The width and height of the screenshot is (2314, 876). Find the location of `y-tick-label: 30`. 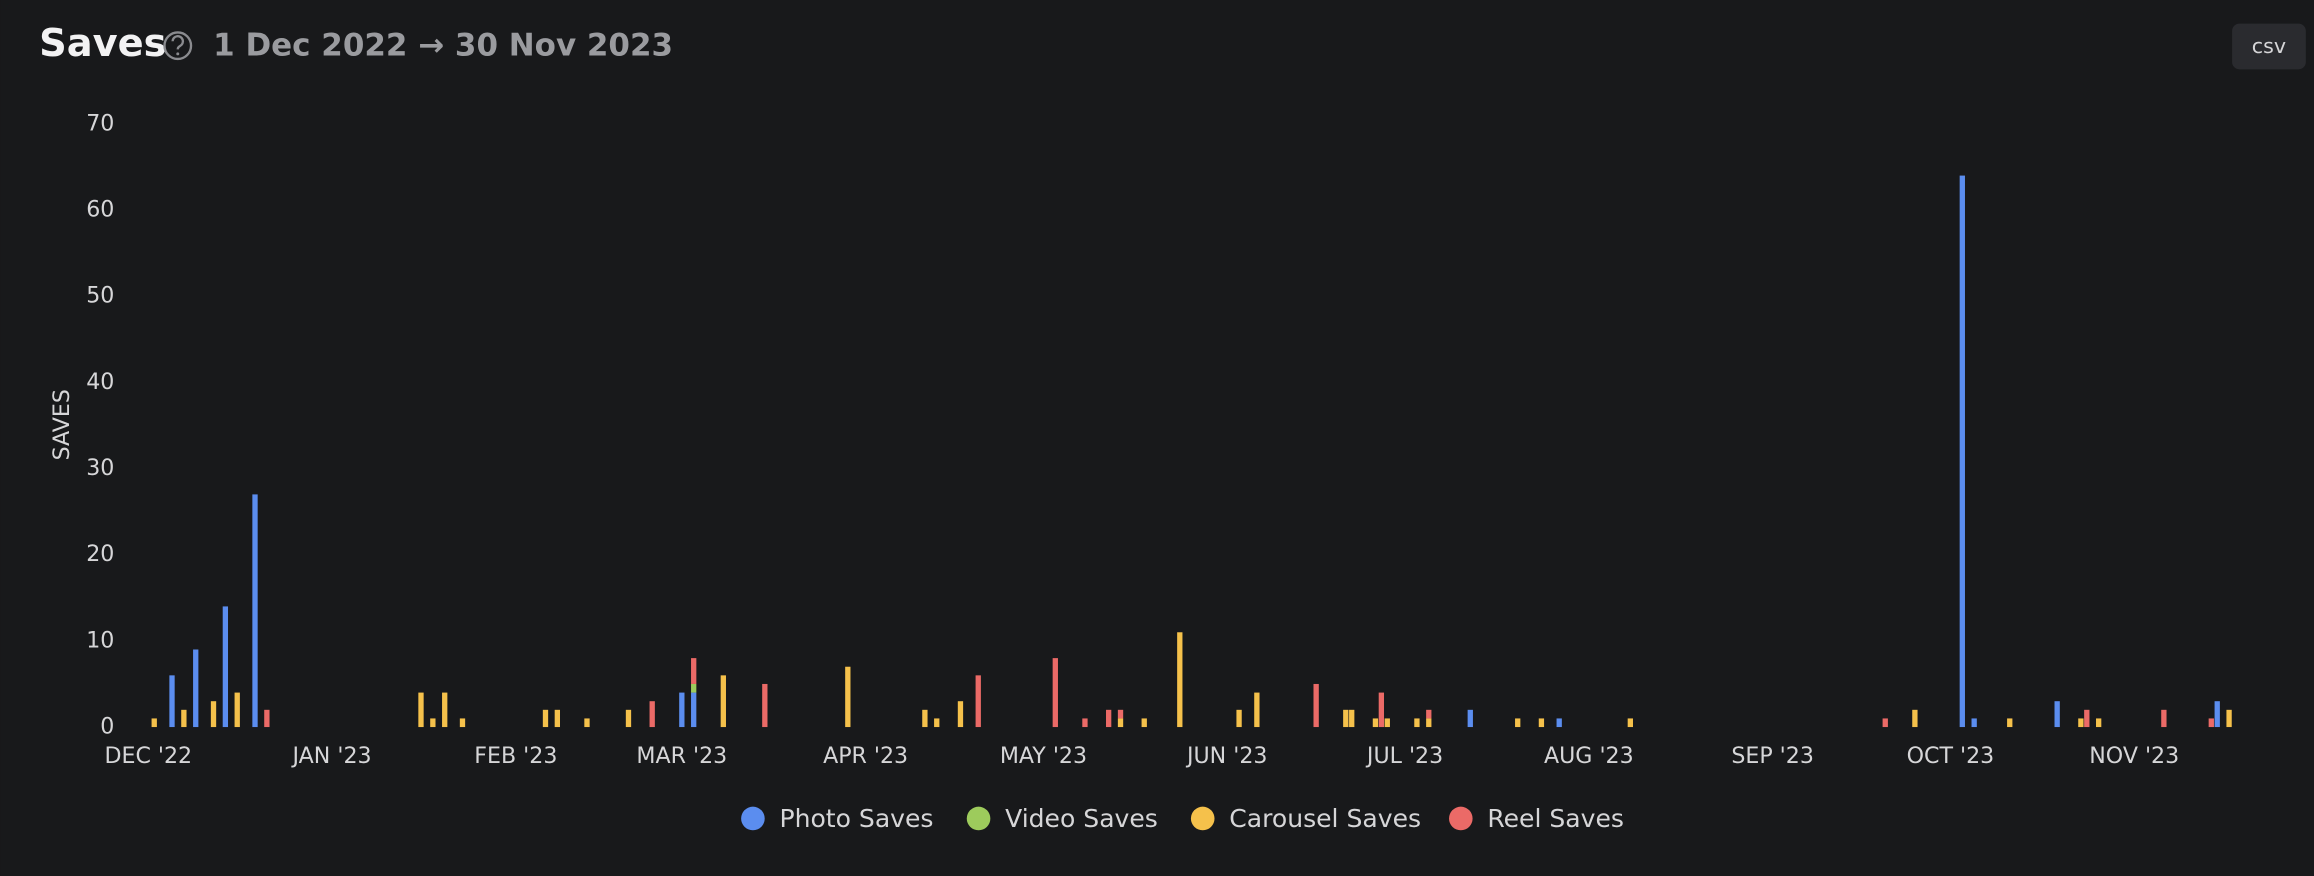

y-tick-label: 30 is located at coordinates (100, 468).